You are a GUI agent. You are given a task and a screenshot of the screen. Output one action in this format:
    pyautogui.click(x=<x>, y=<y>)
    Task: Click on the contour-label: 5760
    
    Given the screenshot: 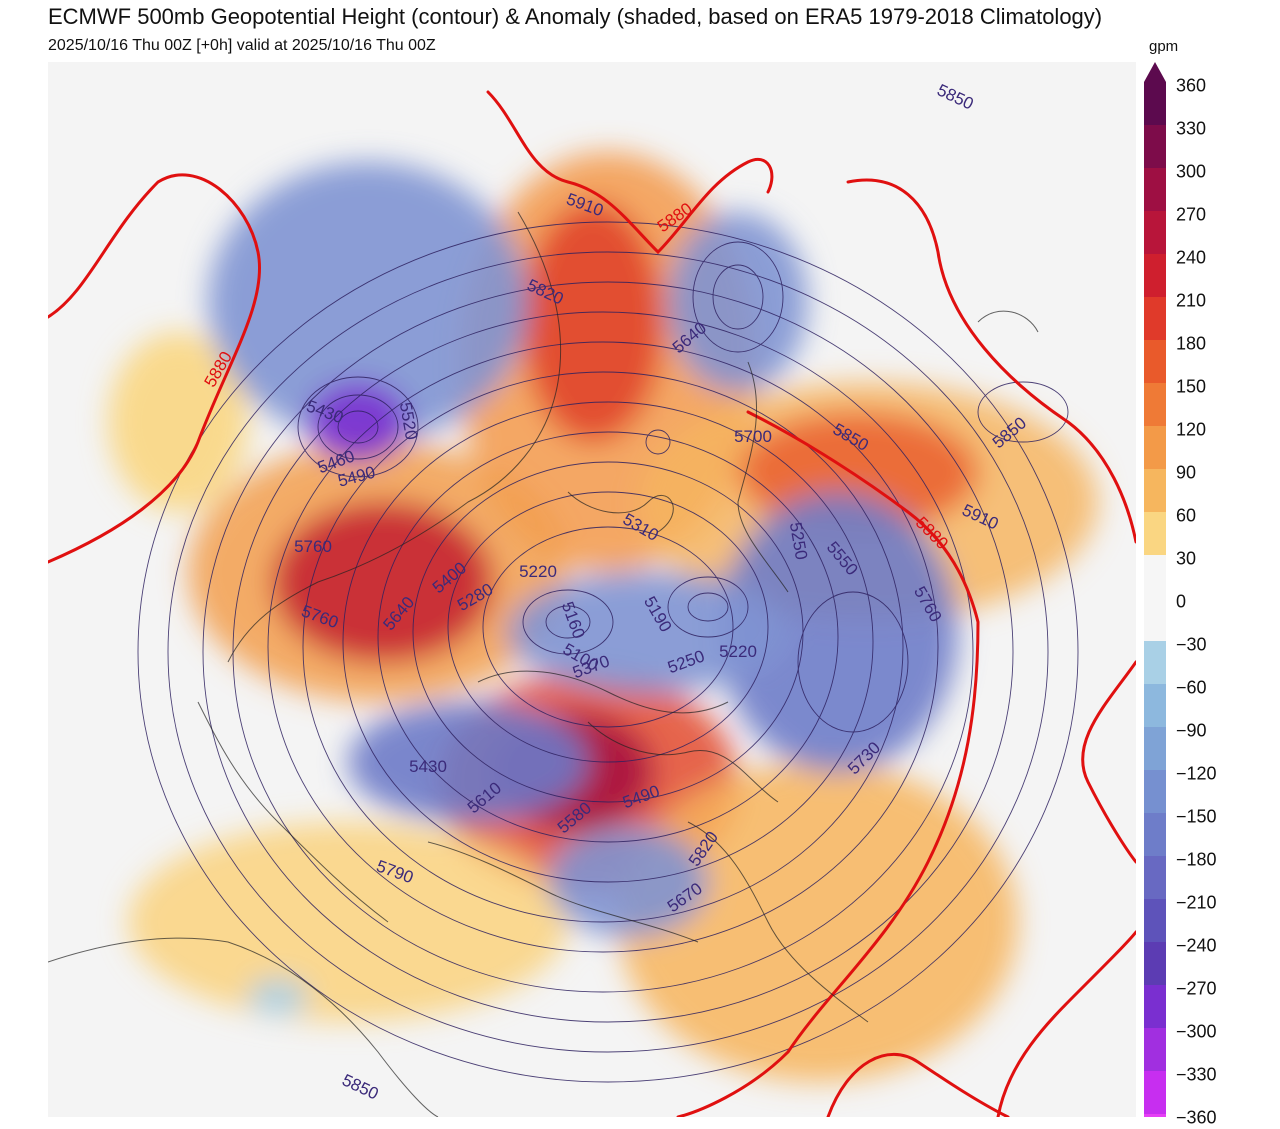 What is the action you would take?
    pyautogui.click(x=313, y=546)
    